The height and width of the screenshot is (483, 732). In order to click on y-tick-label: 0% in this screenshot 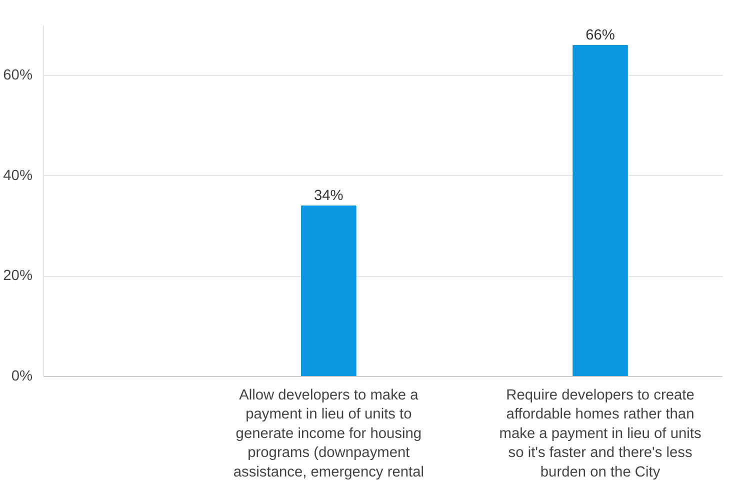, I will do `click(22, 376)`.